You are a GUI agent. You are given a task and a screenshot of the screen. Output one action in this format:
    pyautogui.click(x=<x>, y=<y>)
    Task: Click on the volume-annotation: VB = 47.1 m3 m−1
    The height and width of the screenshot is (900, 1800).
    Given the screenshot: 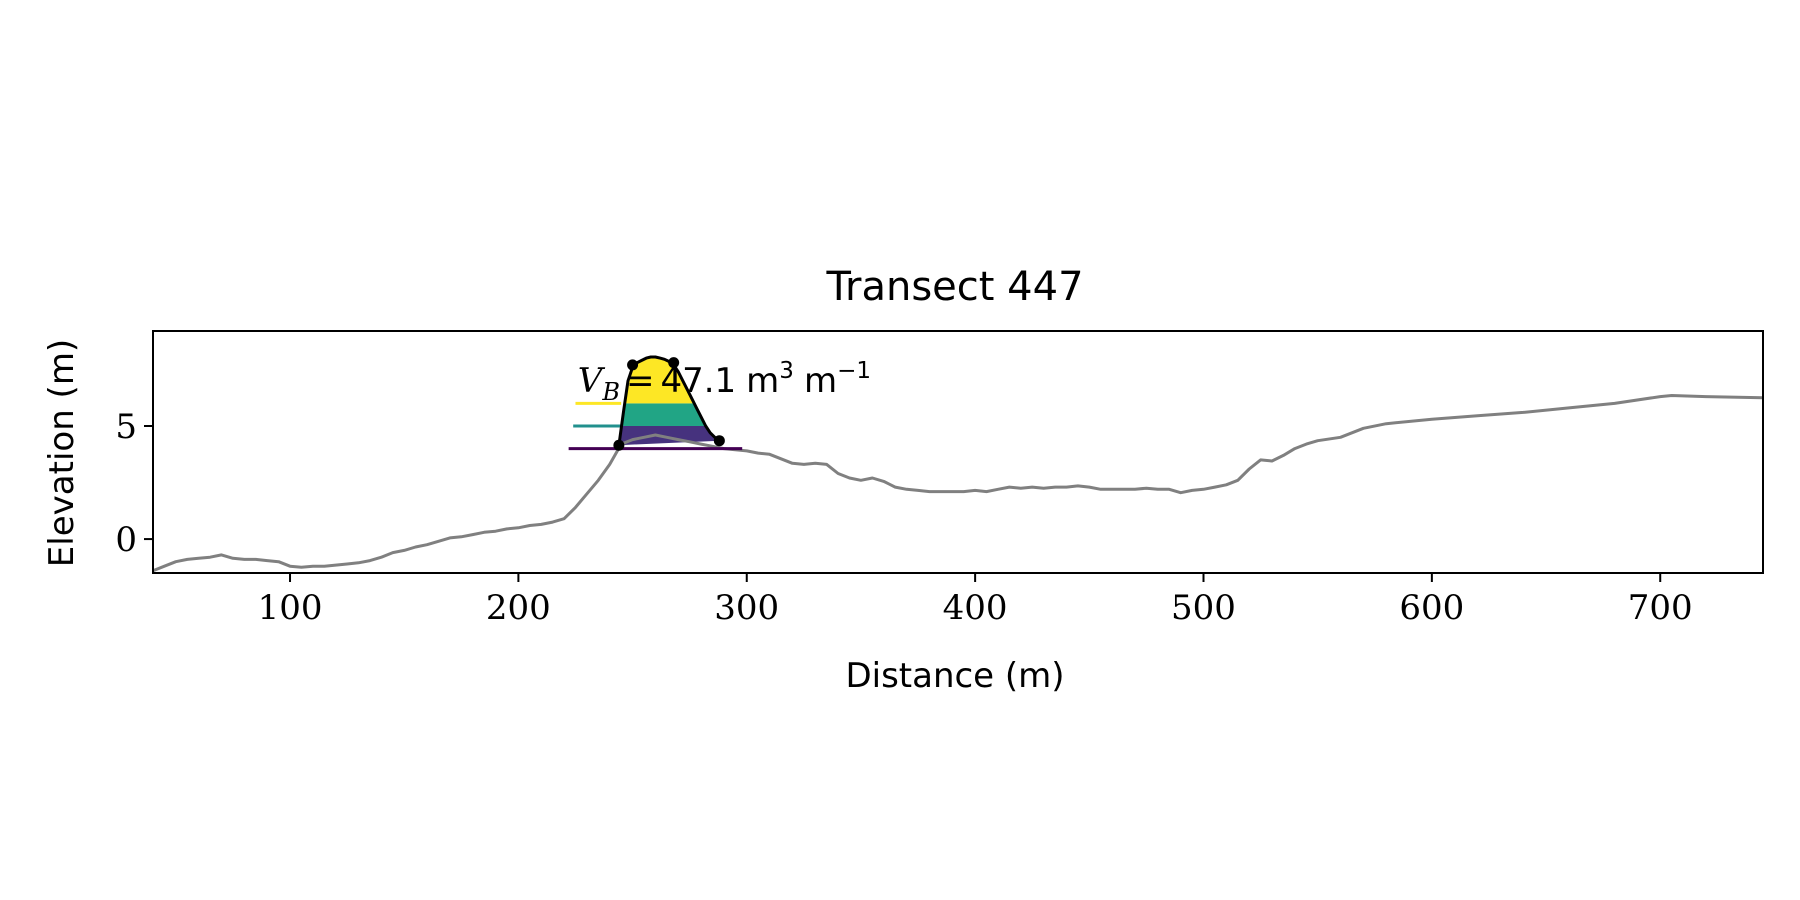 What is the action you would take?
    pyautogui.click(x=724, y=382)
    